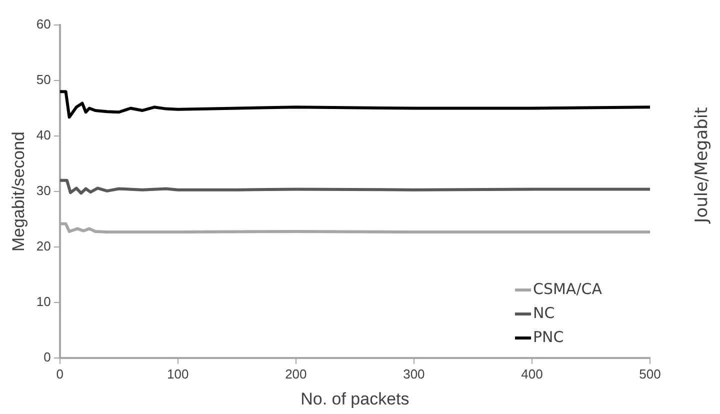  I want to click on y-tick-label: 40, so click(43, 135).